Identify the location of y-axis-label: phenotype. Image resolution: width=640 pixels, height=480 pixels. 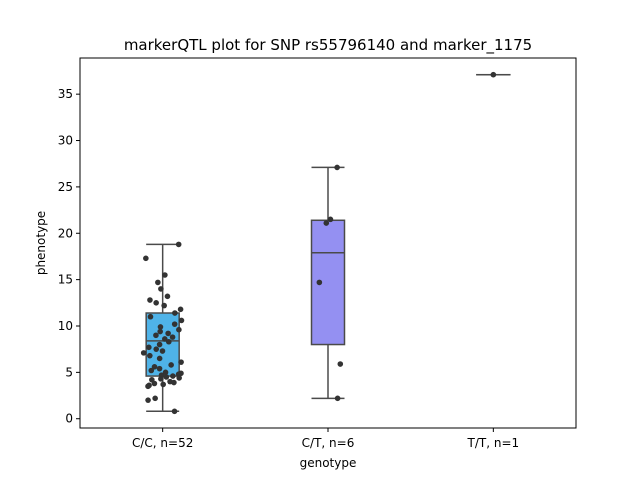
(41, 243).